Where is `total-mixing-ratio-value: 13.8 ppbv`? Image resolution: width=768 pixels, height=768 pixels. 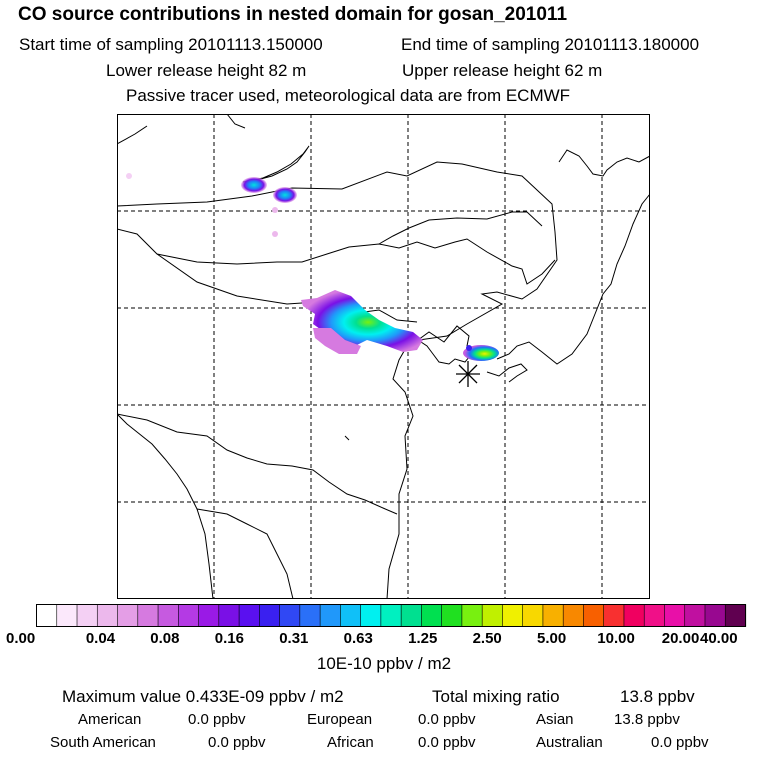 total-mixing-ratio-value: 13.8 ppbv is located at coordinates (657, 696).